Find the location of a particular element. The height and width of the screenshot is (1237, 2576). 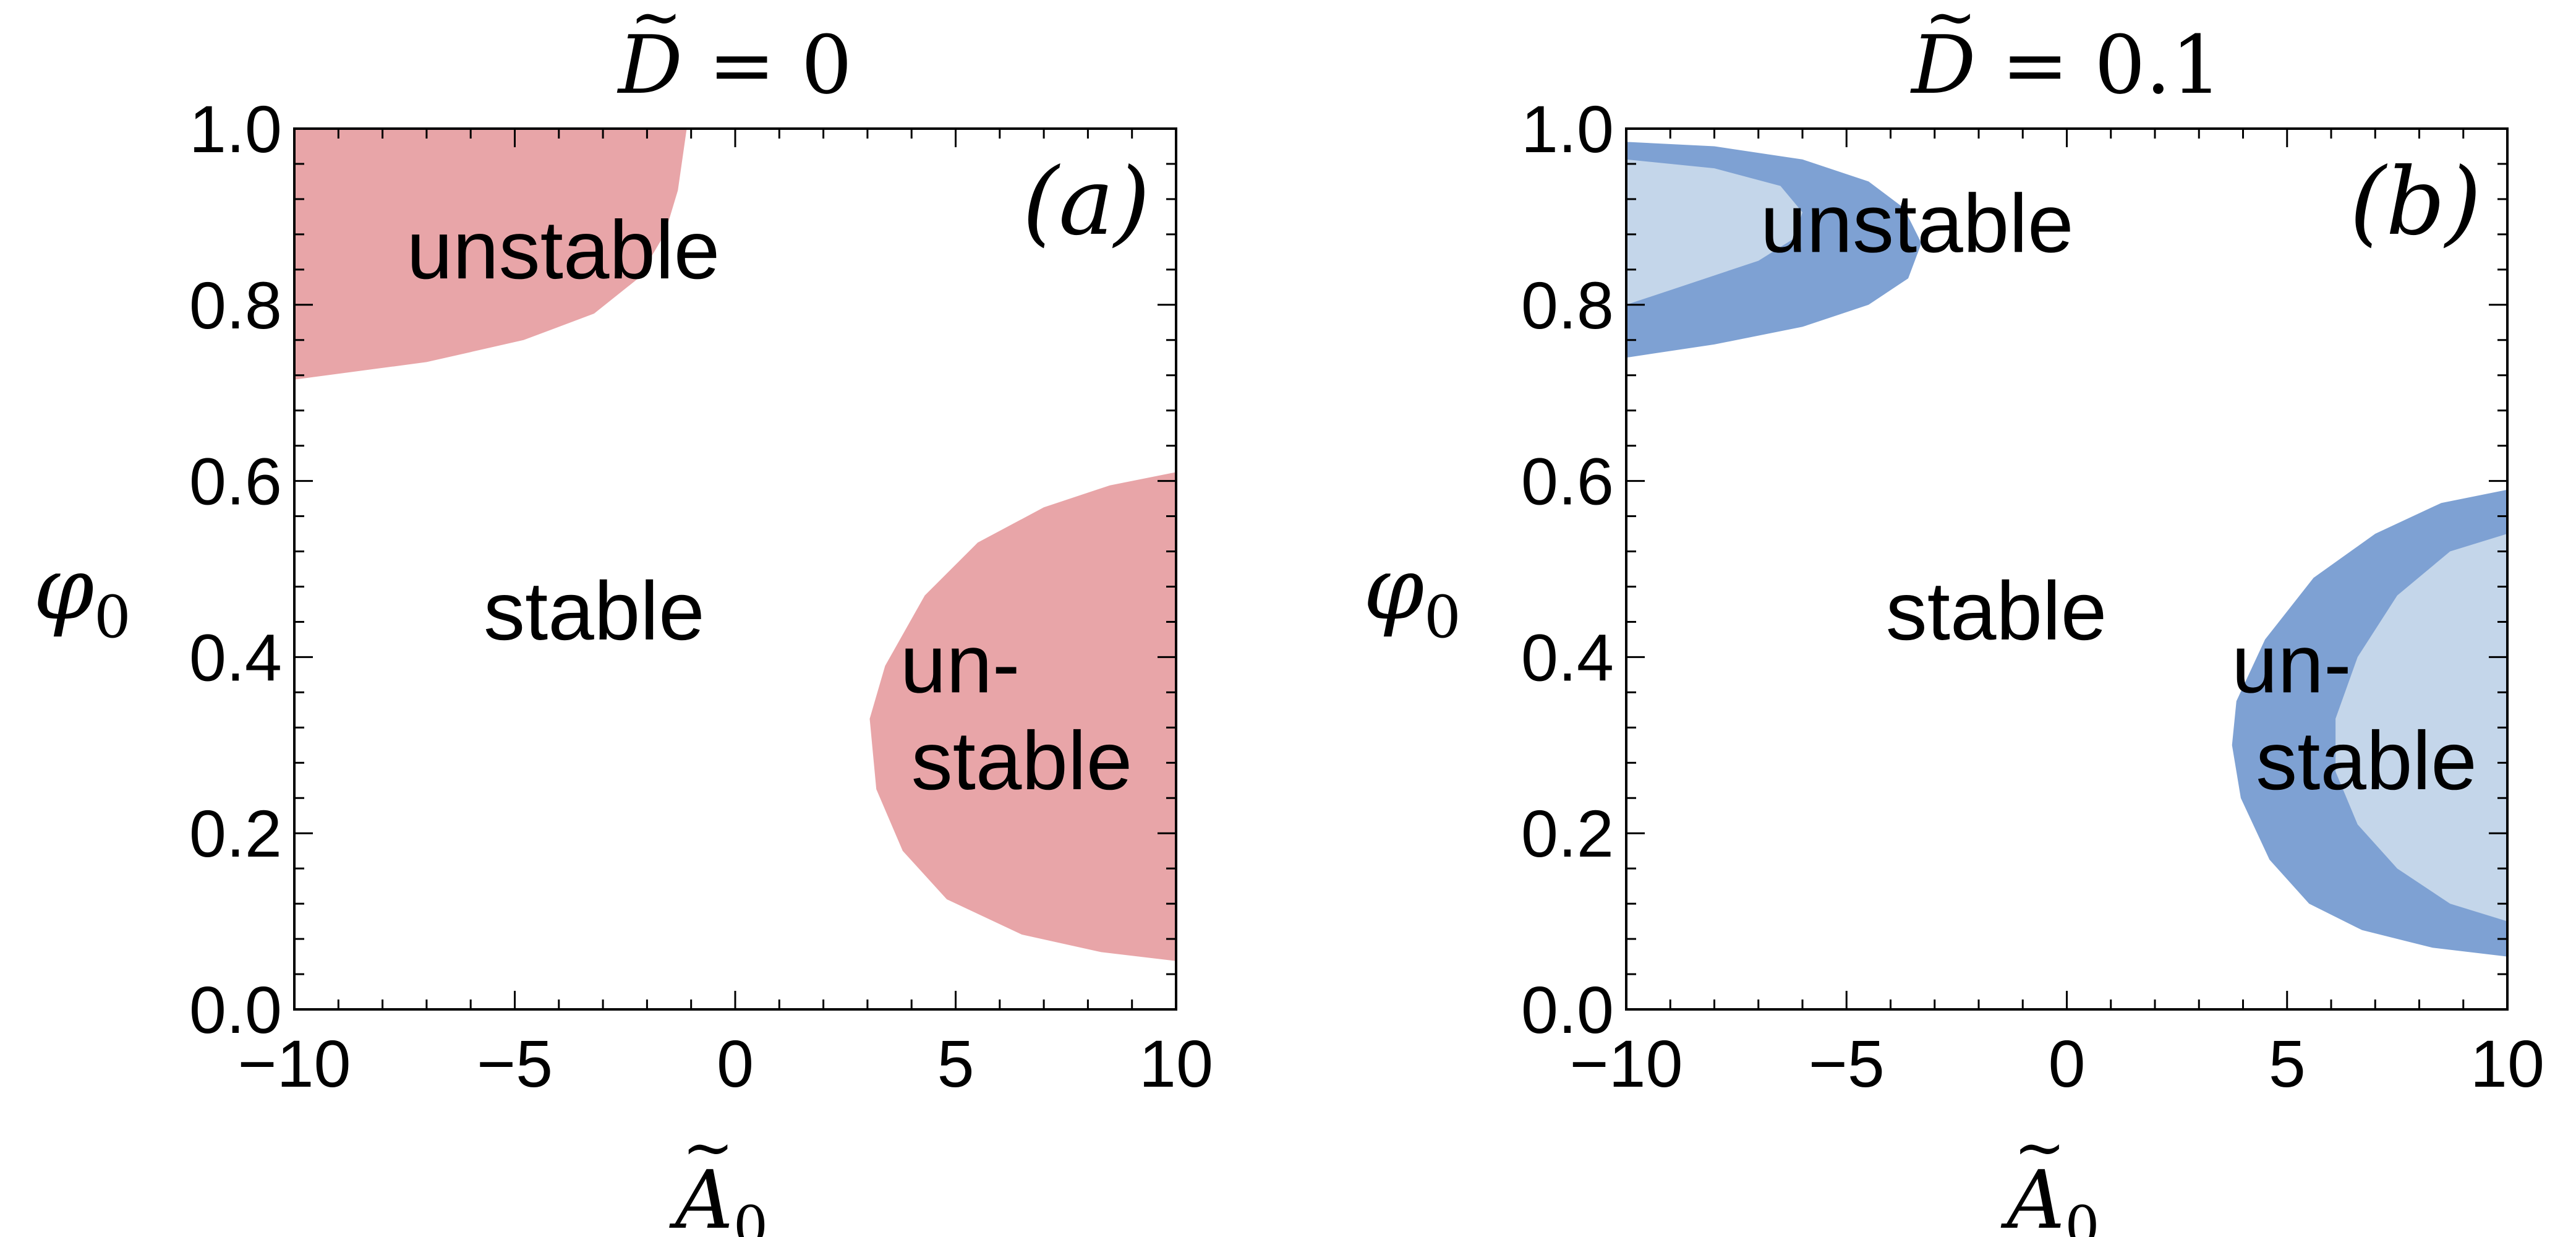

panel-label: (b) is located at coordinates (2415, 202).